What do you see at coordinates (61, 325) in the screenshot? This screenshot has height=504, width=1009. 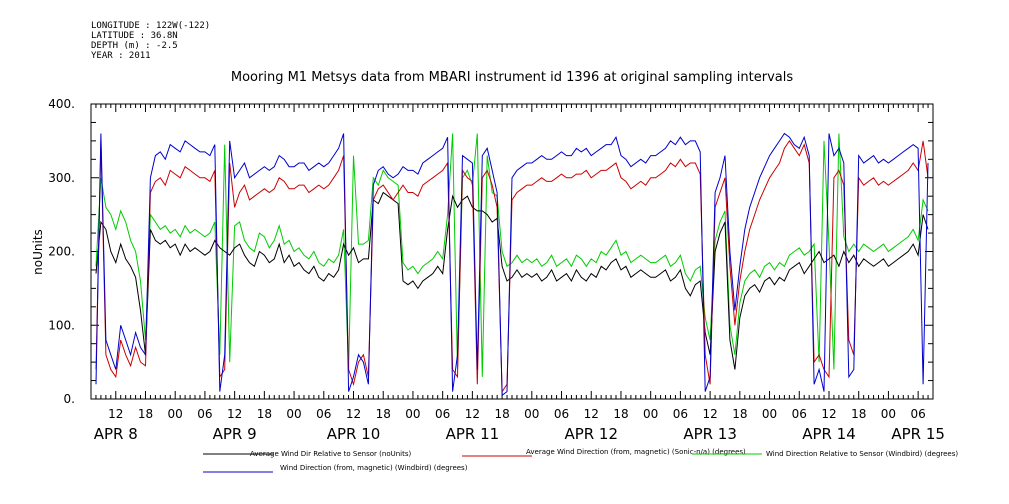 I see `y-tick-label: 100.` at bounding box center [61, 325].